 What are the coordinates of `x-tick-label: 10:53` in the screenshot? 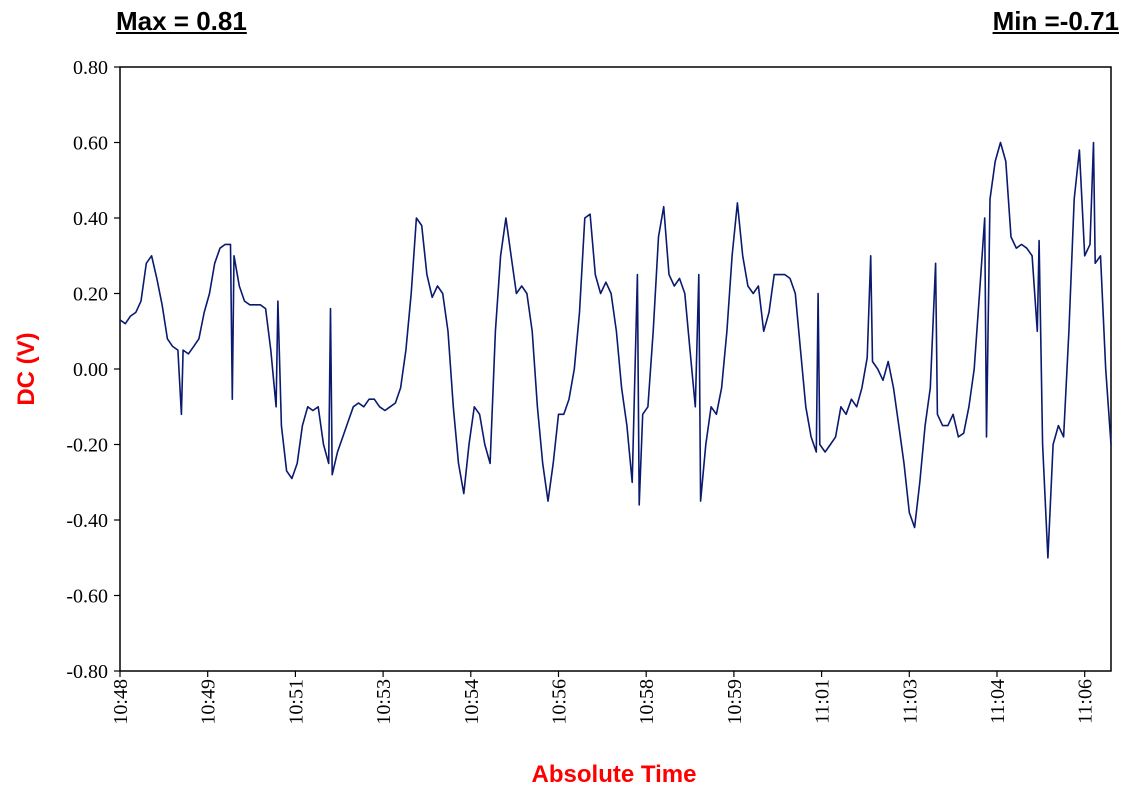 It's located at (384, 702).